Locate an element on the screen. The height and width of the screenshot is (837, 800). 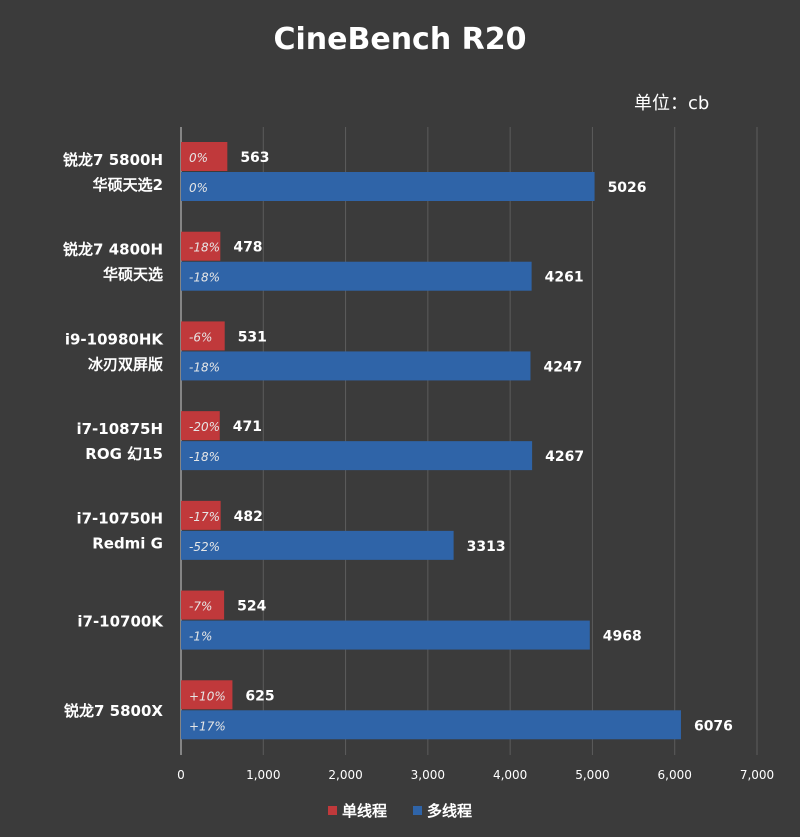
legend-label-single-thread: 单线程 is located at coordinates (364, 811).